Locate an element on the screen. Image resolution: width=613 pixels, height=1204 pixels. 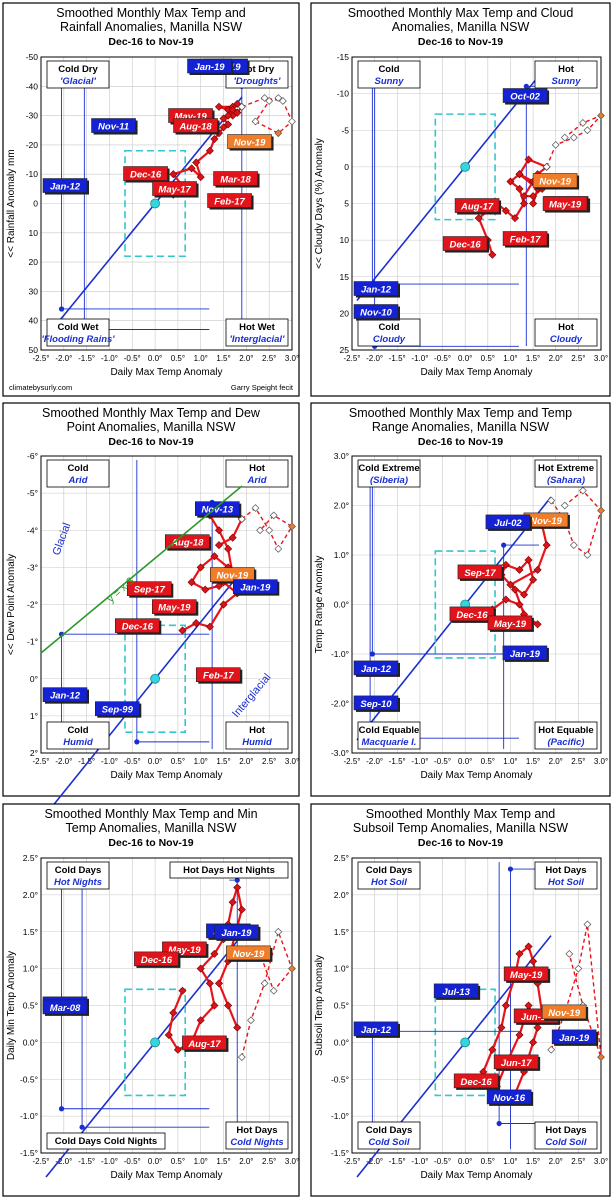
y-tick-label: 1° is located at coordinates (34, 716).